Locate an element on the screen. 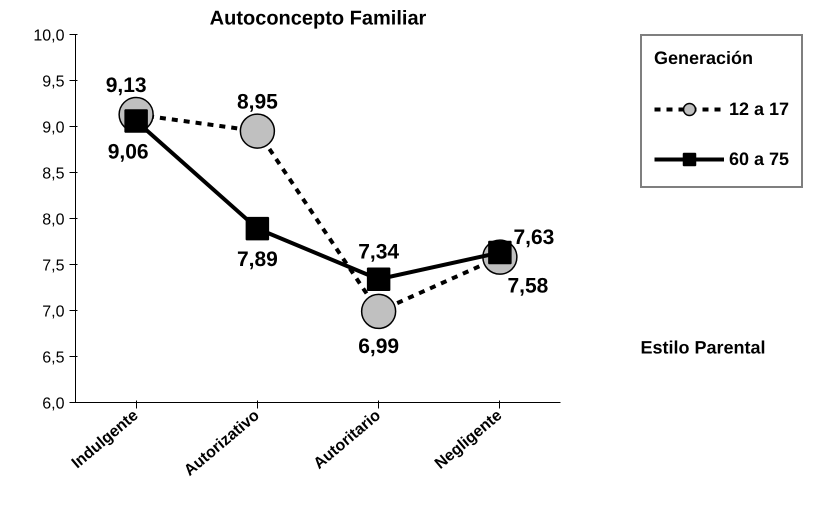 The width and height of the screenshot is (838, 527). y-tick-label: 9,0 is located at coordinates (53, 128).